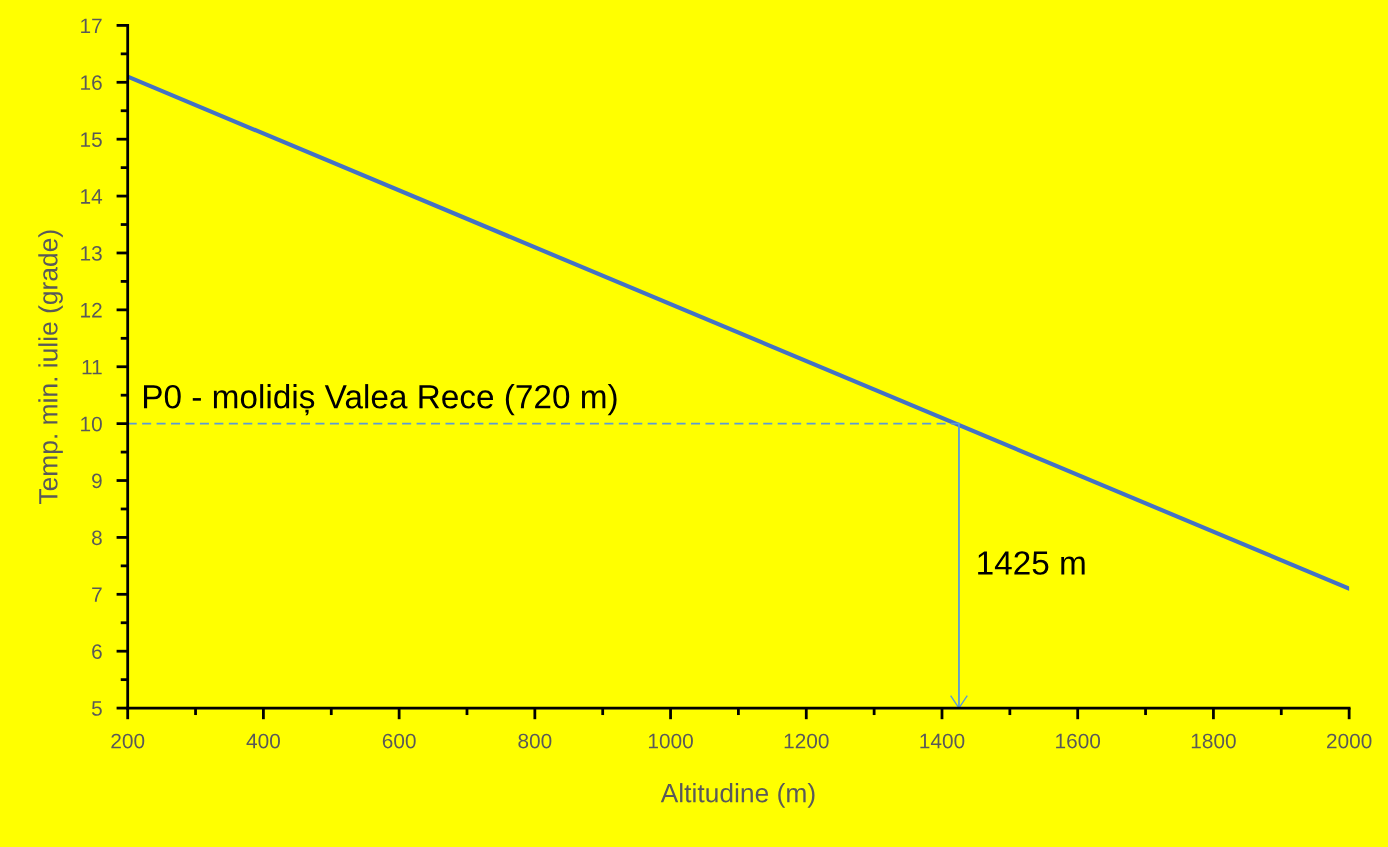 This screenshot has height=847, width=1388. I want to click on x-tick-label: 600, so click(399, 741).